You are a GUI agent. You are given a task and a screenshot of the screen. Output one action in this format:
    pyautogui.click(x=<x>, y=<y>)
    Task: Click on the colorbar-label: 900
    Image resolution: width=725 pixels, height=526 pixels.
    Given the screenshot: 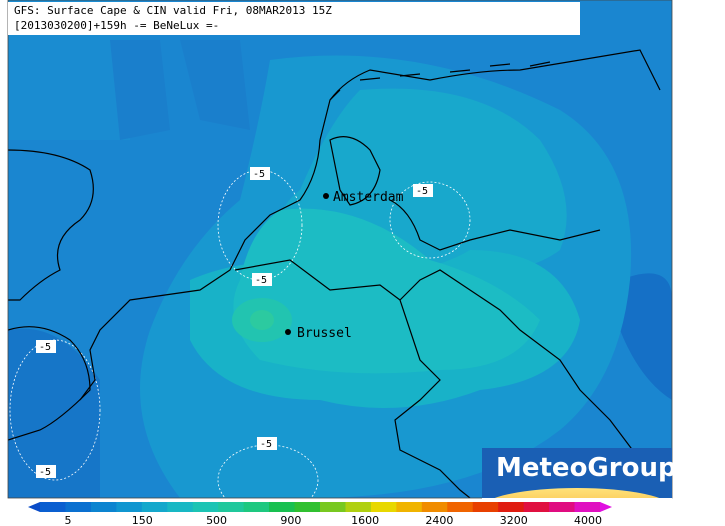 What is the action you would take?
    pyautogui.click(x=290, y=520)
    